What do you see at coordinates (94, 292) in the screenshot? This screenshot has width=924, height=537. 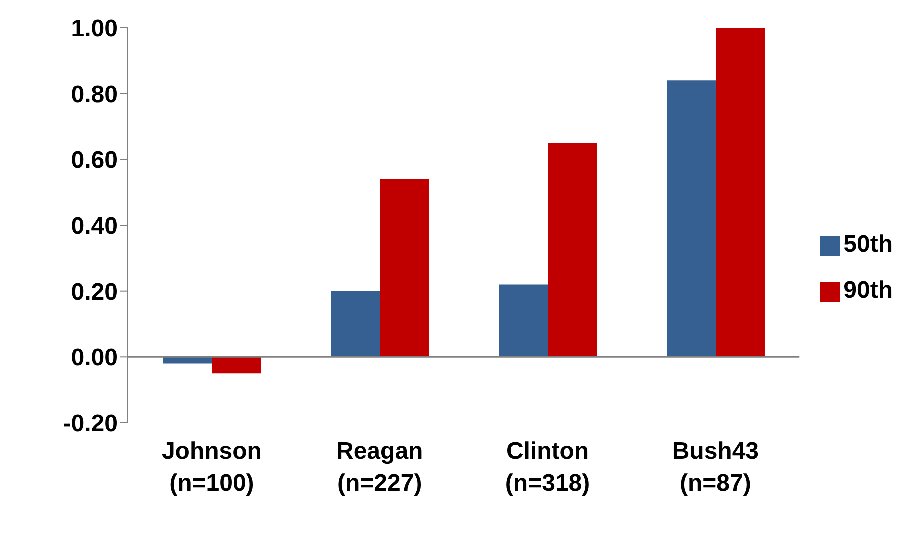 I see `y-tick-label: 0.20` at bounding box center [94, 292].